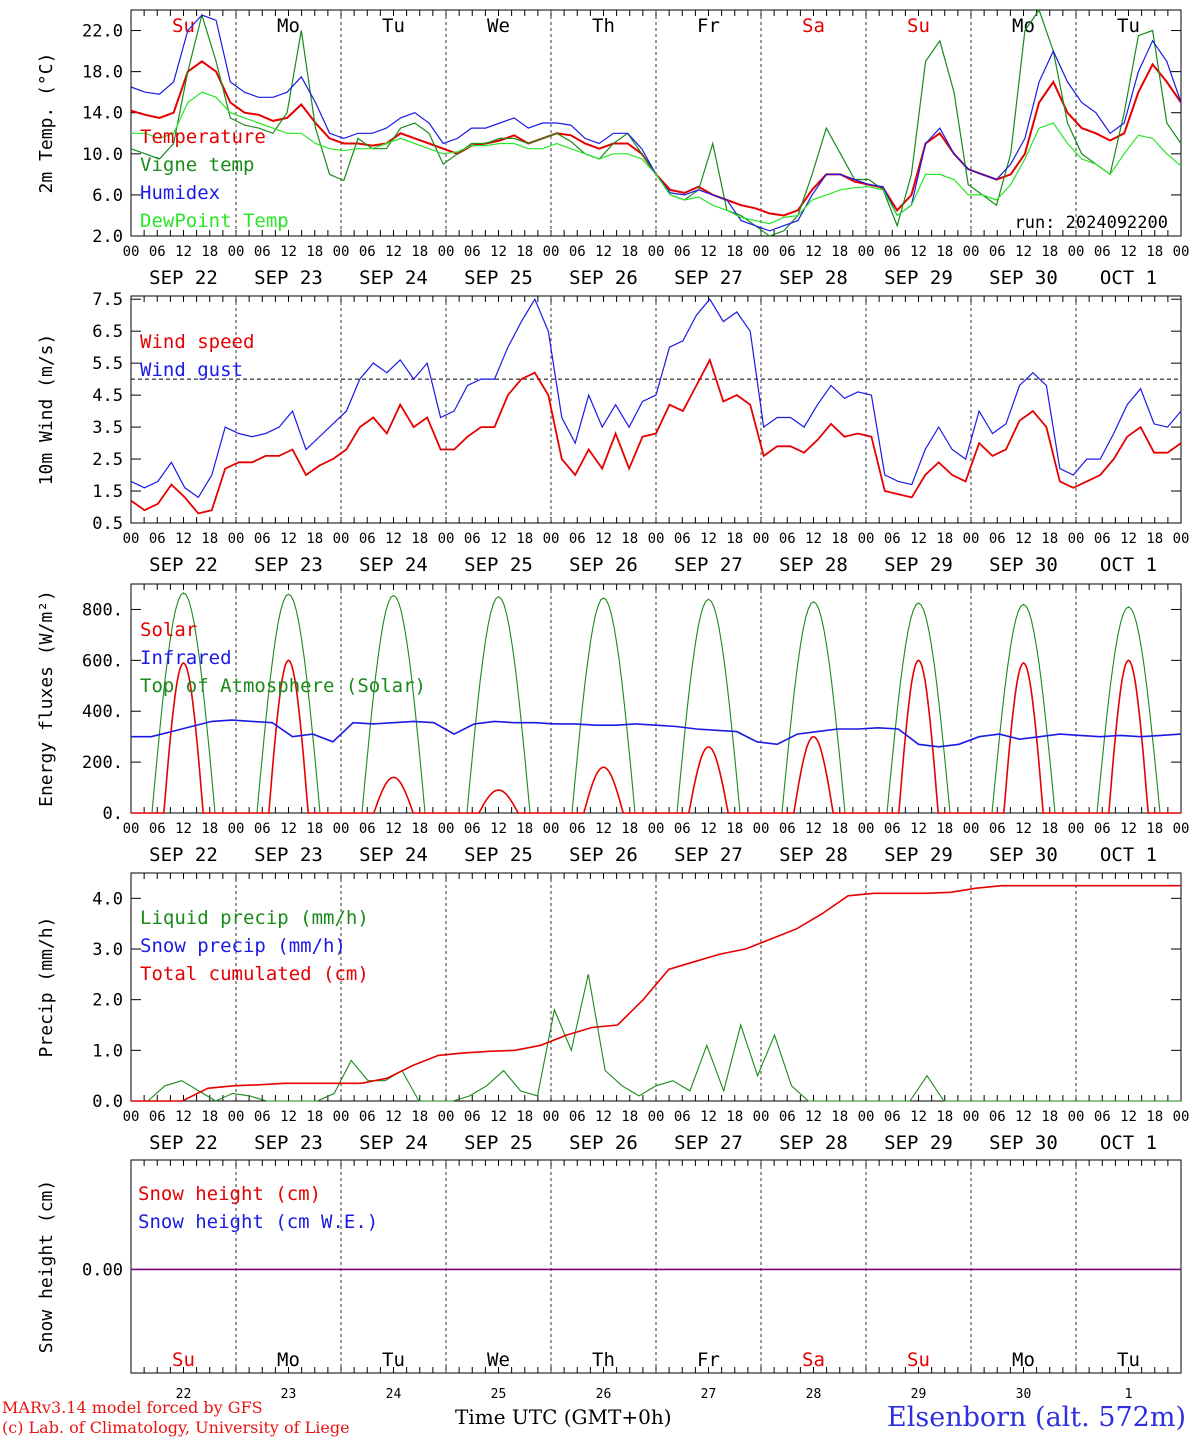 Image resolution: width=1194 pixels, height=1440 pixels. Describe the element at coordinates (183, 1143) in the screenshot. I see `date-label: SEP 22` at that location.